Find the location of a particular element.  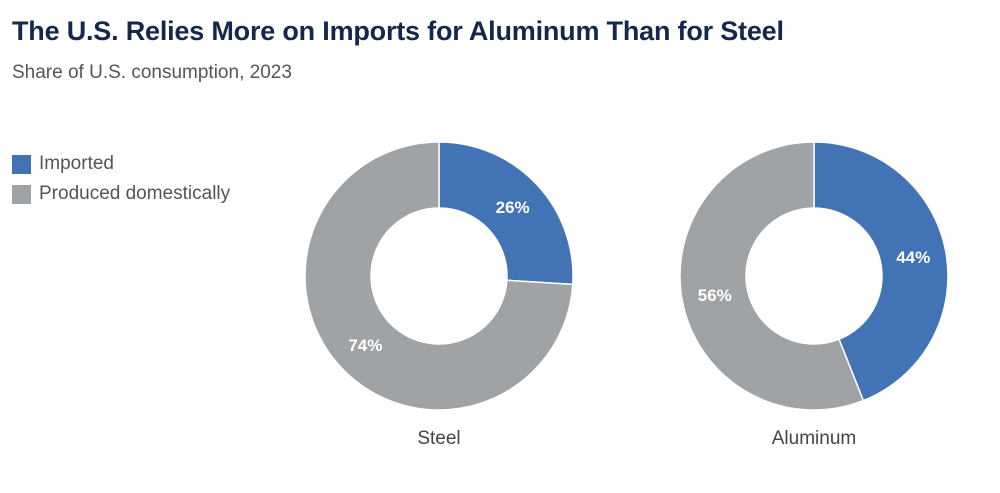

chart-category-label: Steel is located at coordinates (438, 438).